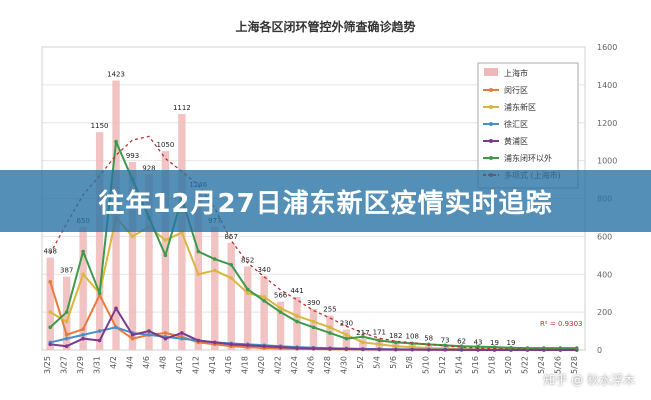 This screenshot has height=400, width=651. What do you see at coordinates (395, 336) in the screenshot?
I see `data-label: 182` at bounding box center [395, 336].